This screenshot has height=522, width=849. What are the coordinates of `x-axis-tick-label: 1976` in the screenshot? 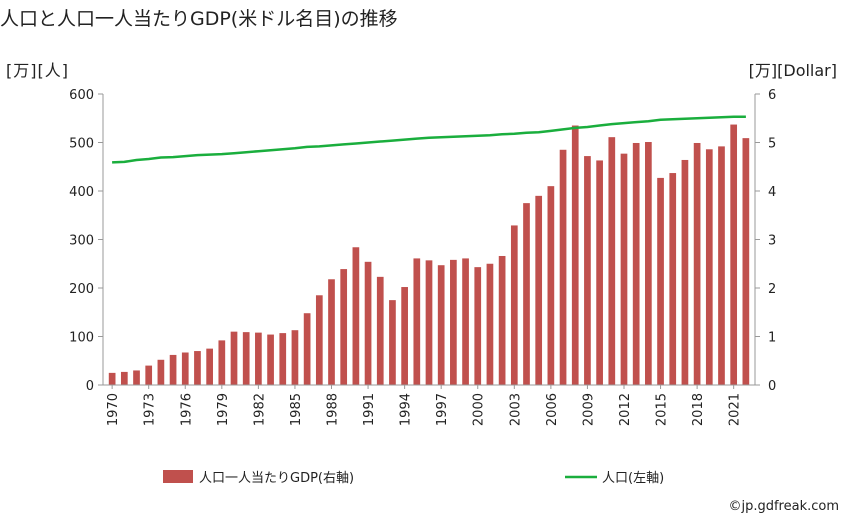 It's located at (186, 409).